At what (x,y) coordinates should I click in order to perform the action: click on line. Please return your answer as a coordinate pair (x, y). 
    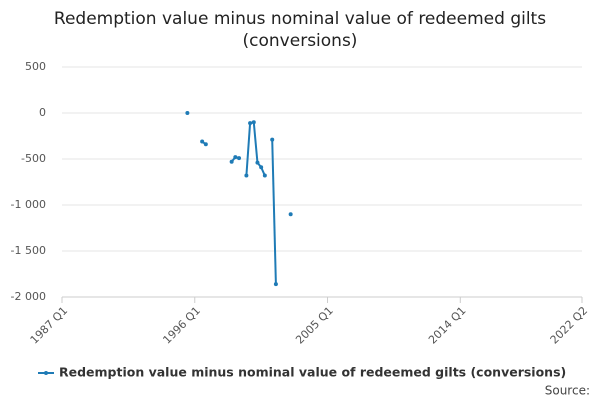
    Looking at the image, I should click on (274, 212).